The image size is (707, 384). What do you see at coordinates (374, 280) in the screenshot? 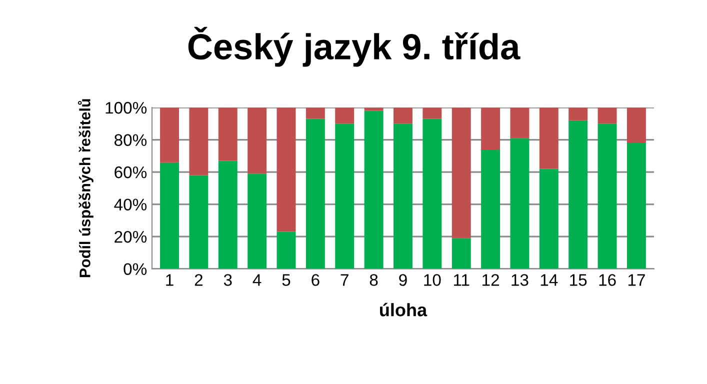
I see `x-tick-label: 8` at bounding box center [374, 280].